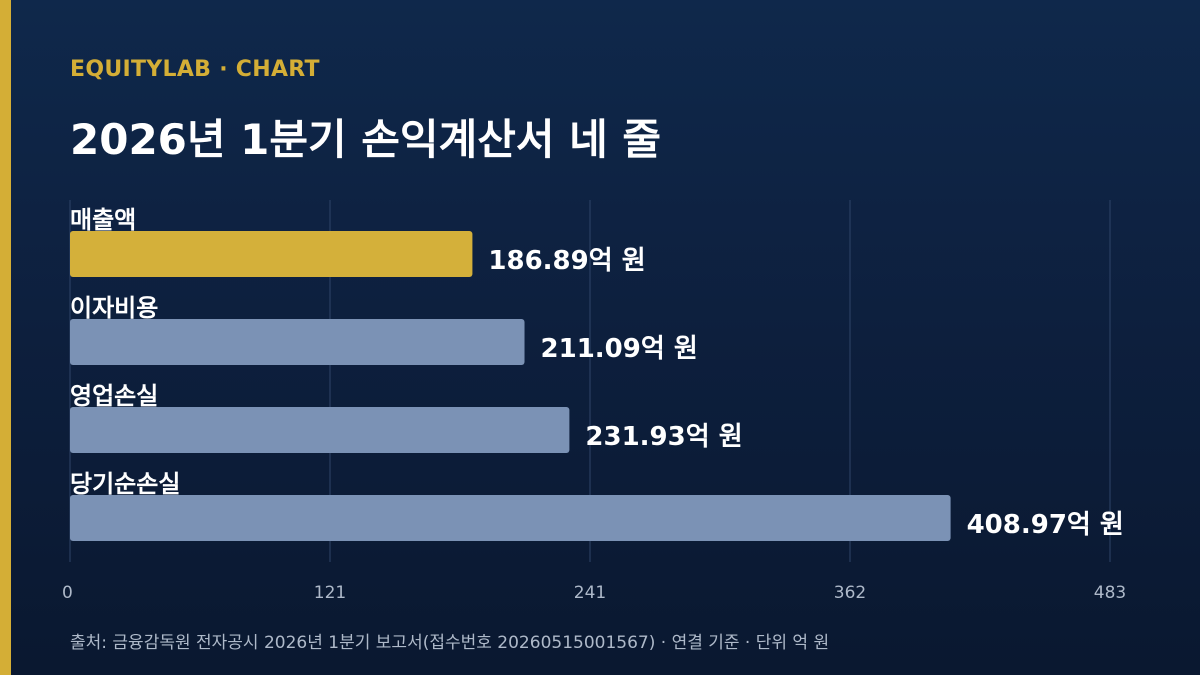 This screenshot has height=675, width=1200. Describe the element at coordinates (619, 349) in the screenshot. I see `value-label: 211.09억 원` at that location.